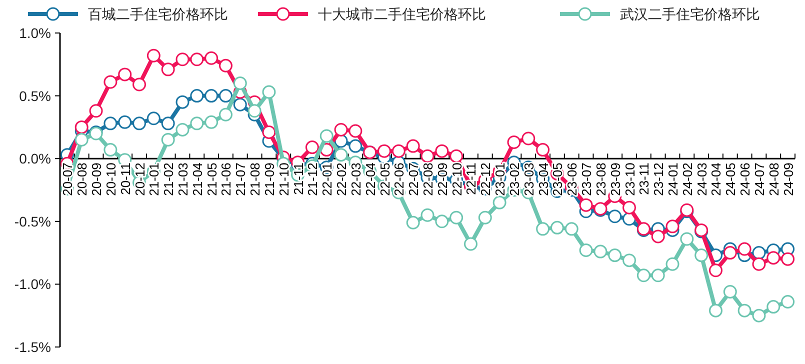  What do you see at coordinates (486, 179) in the screenshot?
I see `x-tick-label: 22-12` at bounding box center [486, 179].